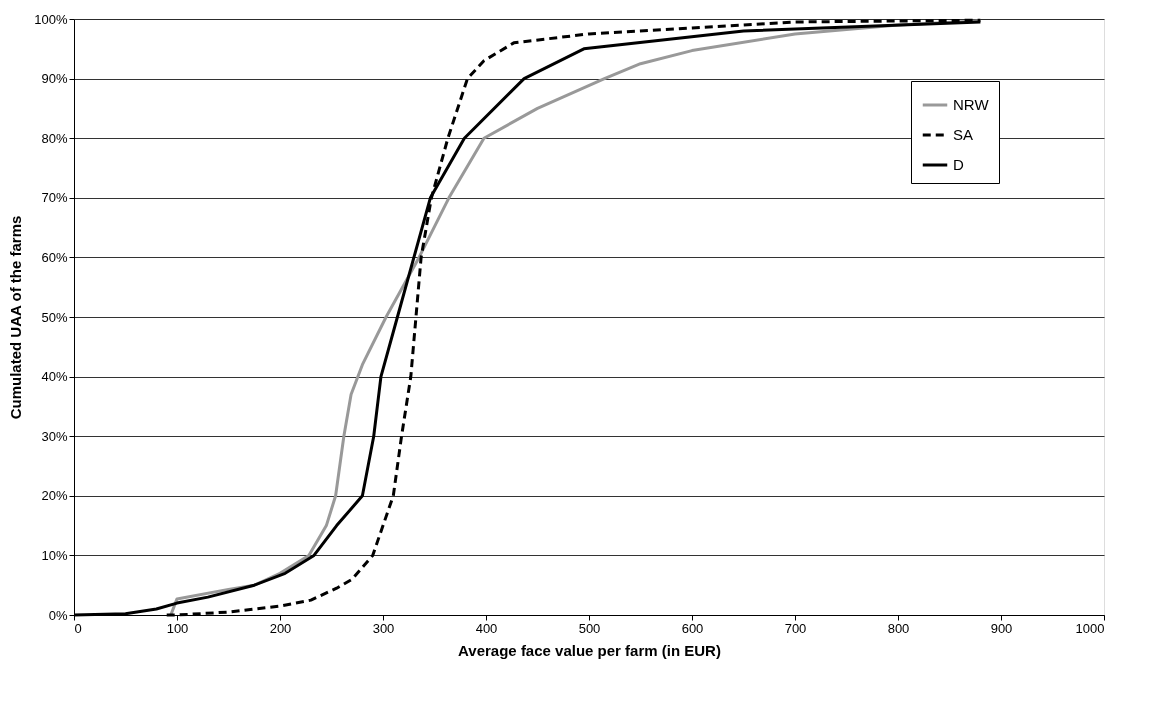  Describe the element at coordinates (54, 79) in the screenshot. I see `y-tick-label: 90%` at that location.